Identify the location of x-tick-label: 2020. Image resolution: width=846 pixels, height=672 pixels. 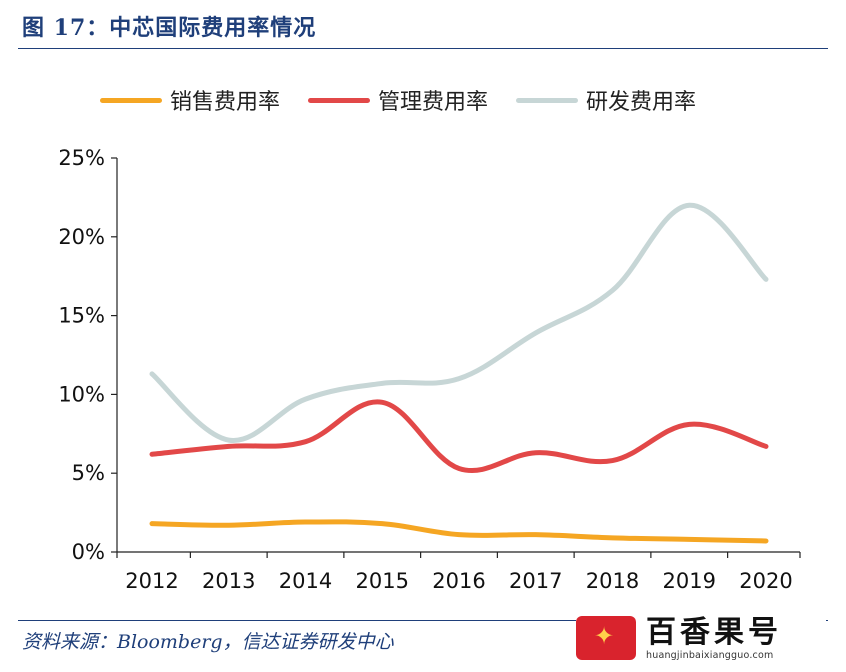
(765, 581).